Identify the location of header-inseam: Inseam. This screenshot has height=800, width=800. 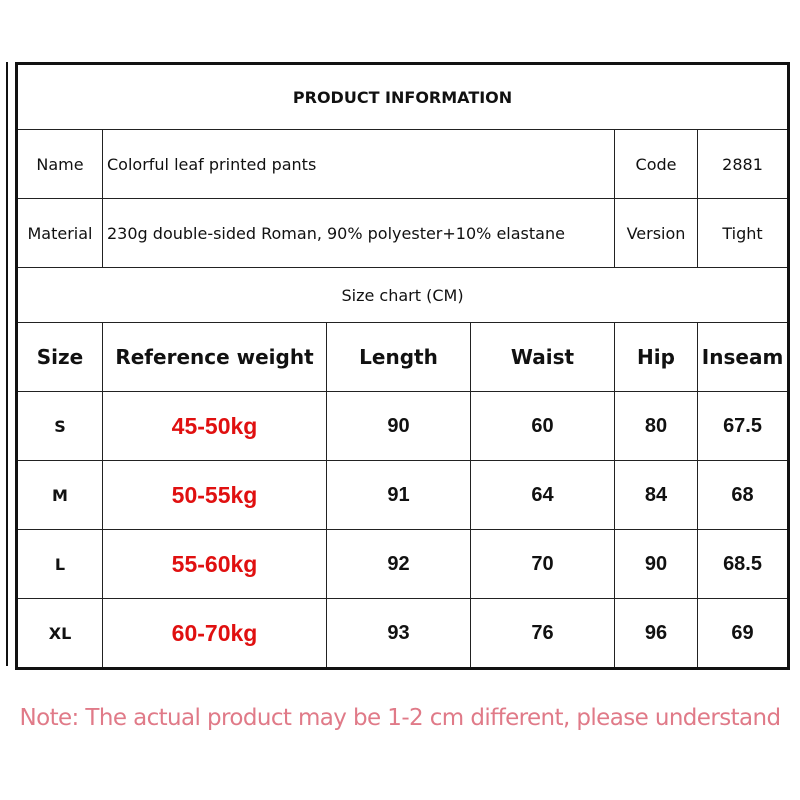
(743, 357).